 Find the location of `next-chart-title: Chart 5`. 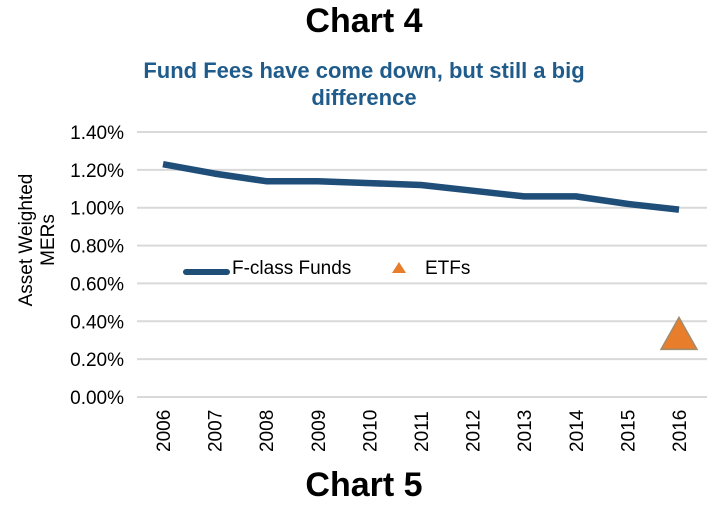

next-chart-title: Chart 5 is located at coordinates (364, 485).